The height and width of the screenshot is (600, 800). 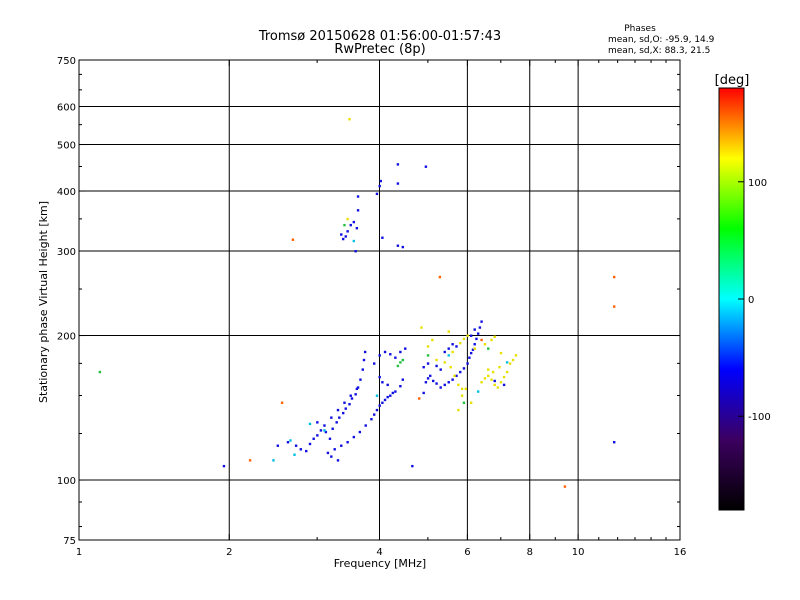 I want to click on colorbar-tick-label: 100, so click(x=757, y=183).